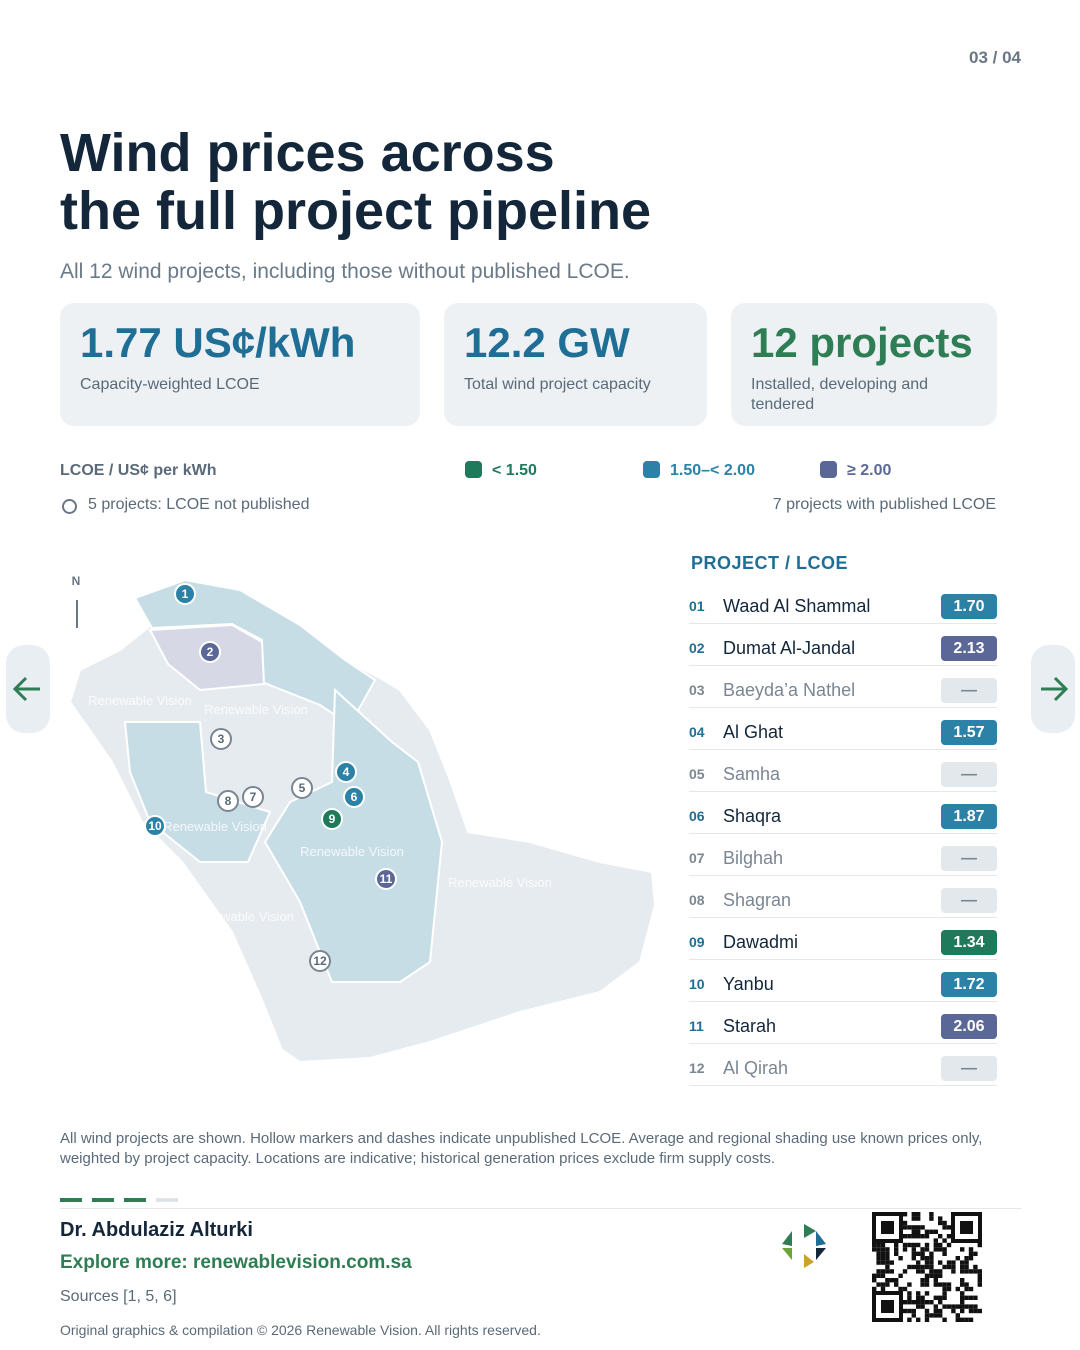 The width and height of the screenshot is (1080, 1350). Describe the element at coordinates (753, 732) in the screenshot. I see `project-name: Al Ghat` at that location.